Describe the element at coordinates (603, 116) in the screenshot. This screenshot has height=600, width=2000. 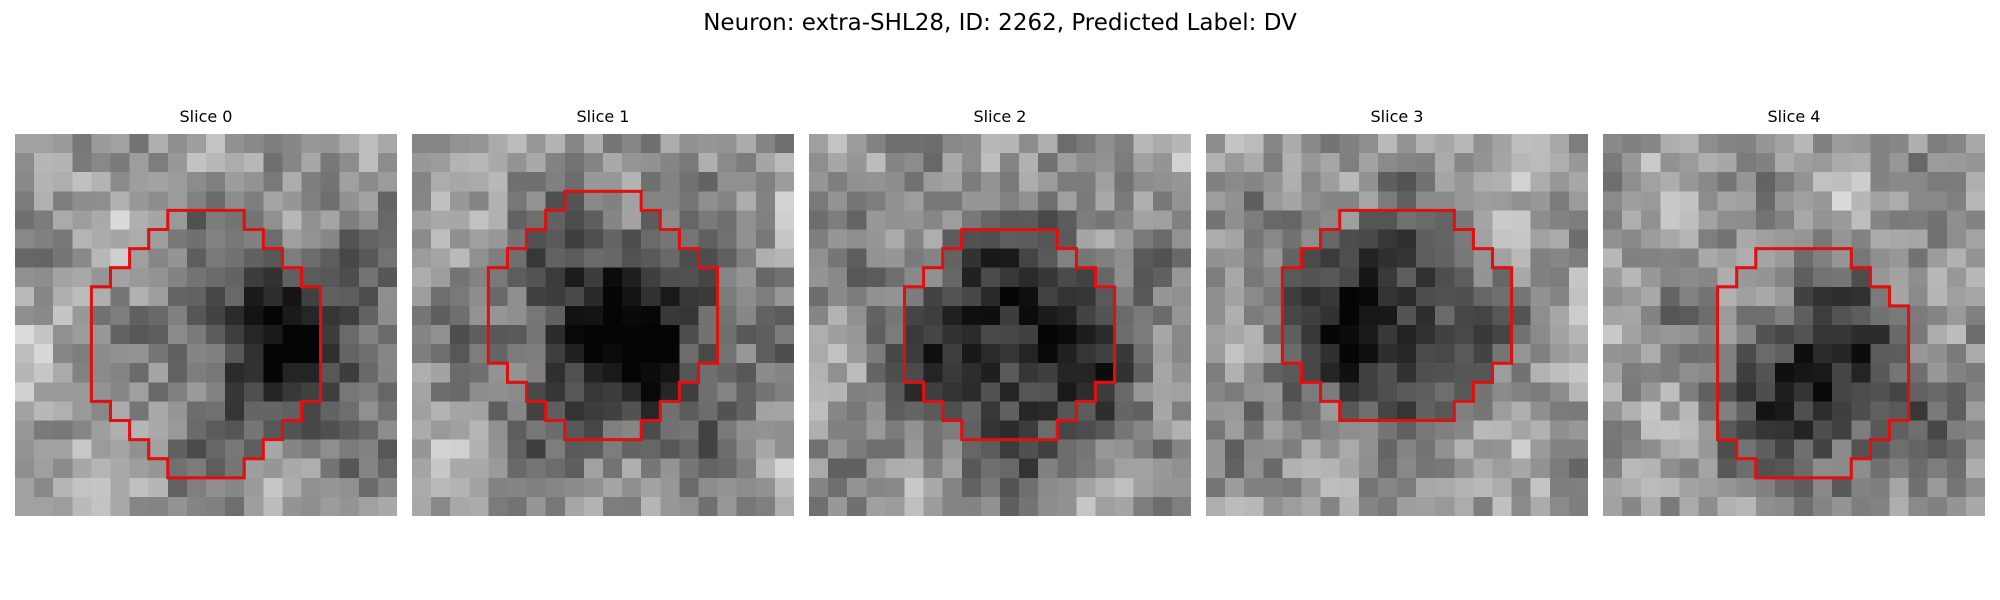
I see `slice-title: Slice 1` at that location.